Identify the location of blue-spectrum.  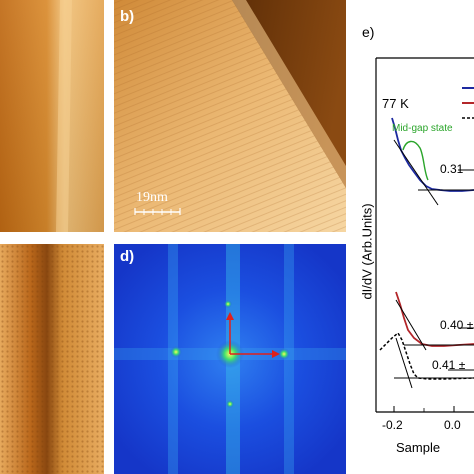
(432, 154).